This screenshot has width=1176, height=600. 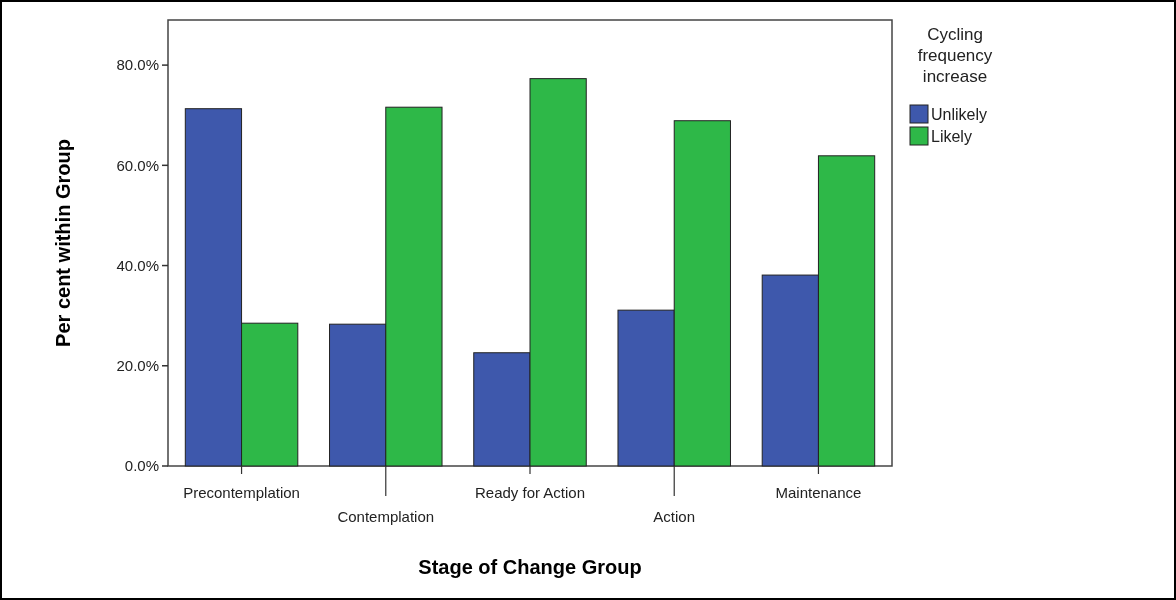 What do you see at coordinates (63, 243) in the screenshot?
I see `y-axis-title: Per cent within Group` at bounding box center [63, 243].